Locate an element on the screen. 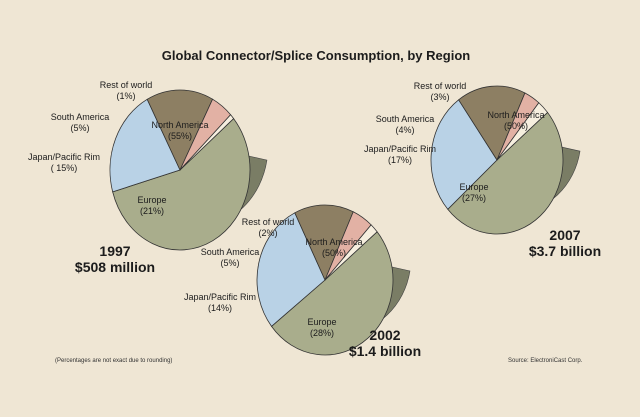  pie-2007-slice-rest-of-world is located at coordinates (522, 131).